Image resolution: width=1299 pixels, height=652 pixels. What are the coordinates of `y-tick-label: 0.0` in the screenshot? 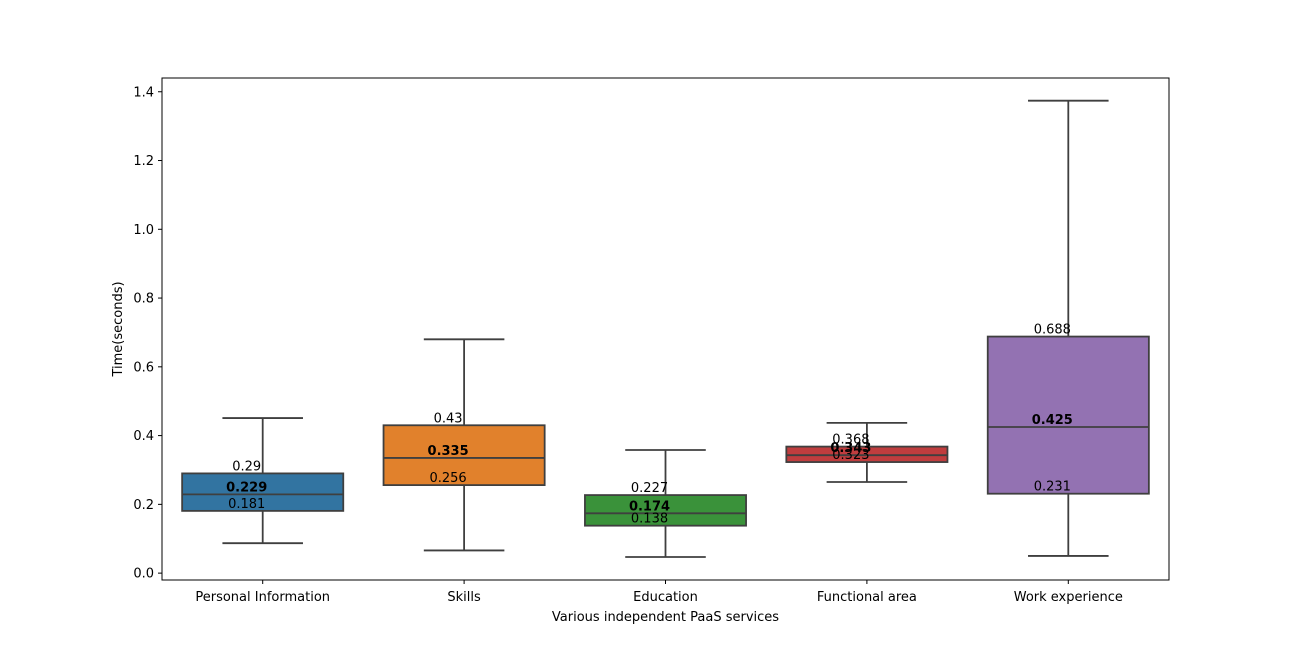 It's located at (143, 574).